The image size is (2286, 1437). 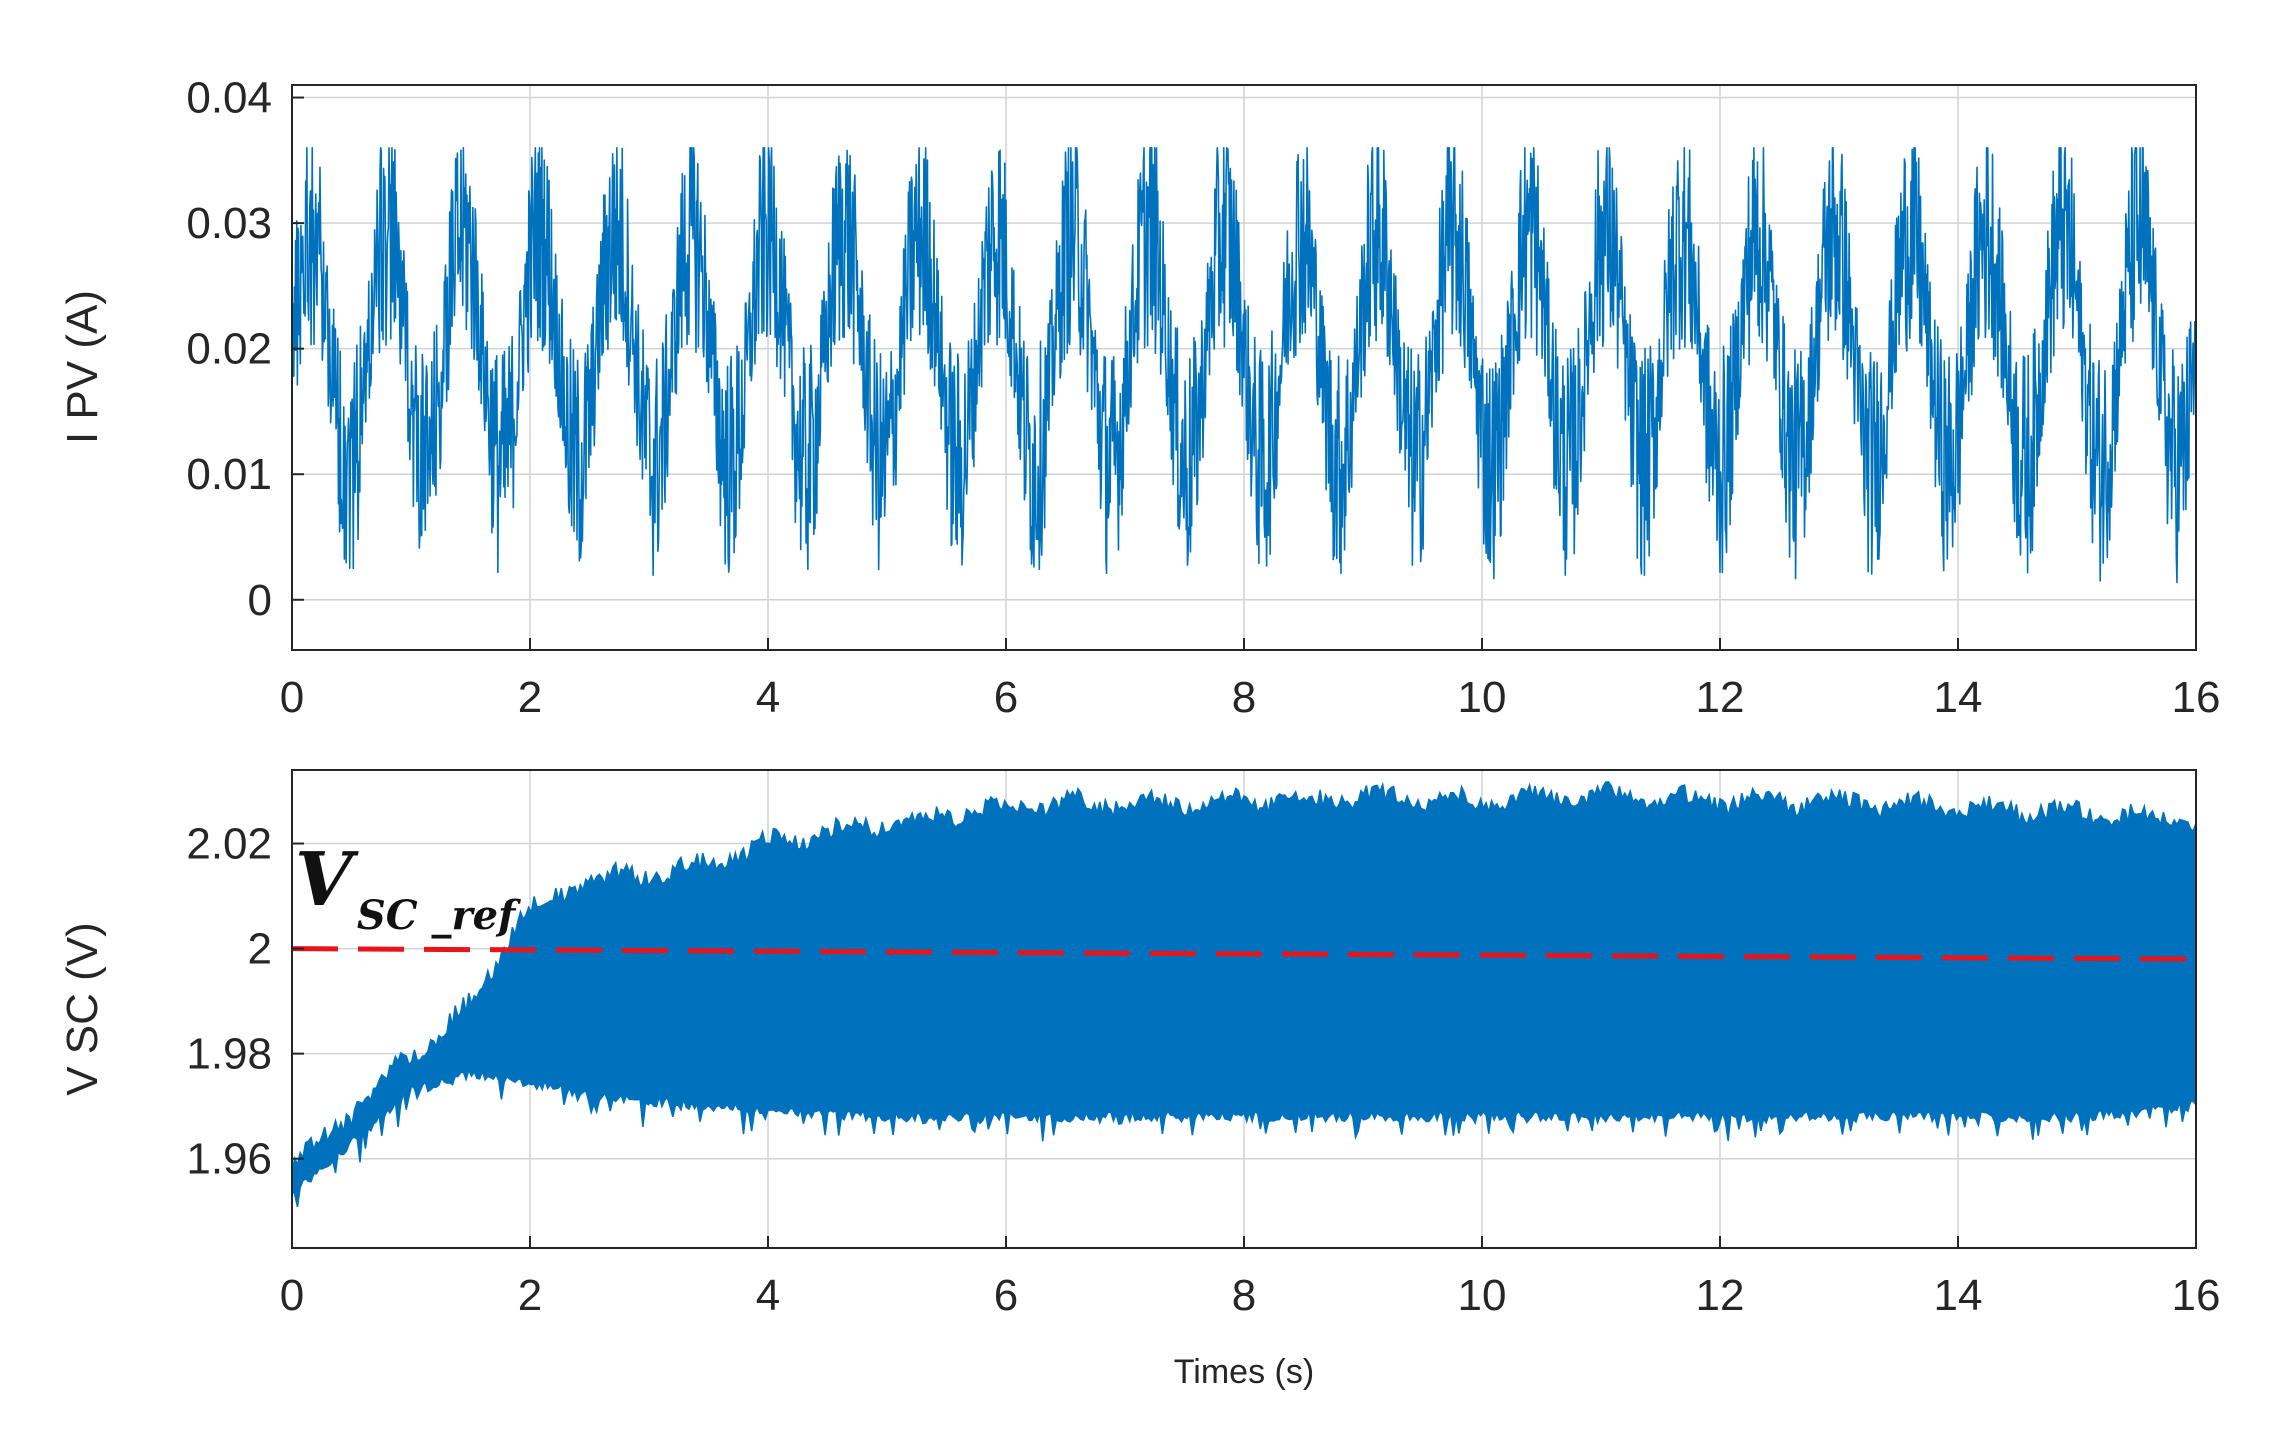 I want to click on bottom-x-tick-label: 2, so click(x=530, y=1295).